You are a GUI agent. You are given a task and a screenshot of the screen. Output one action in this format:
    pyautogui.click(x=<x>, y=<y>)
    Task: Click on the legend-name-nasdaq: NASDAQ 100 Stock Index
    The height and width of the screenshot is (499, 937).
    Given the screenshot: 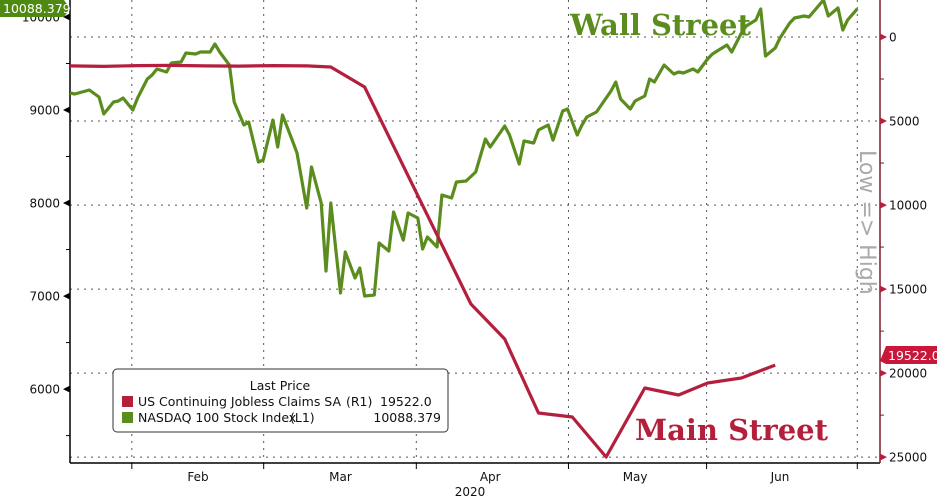 What is the action you would take?
    pyautogui.click(x=217, y=417)
    